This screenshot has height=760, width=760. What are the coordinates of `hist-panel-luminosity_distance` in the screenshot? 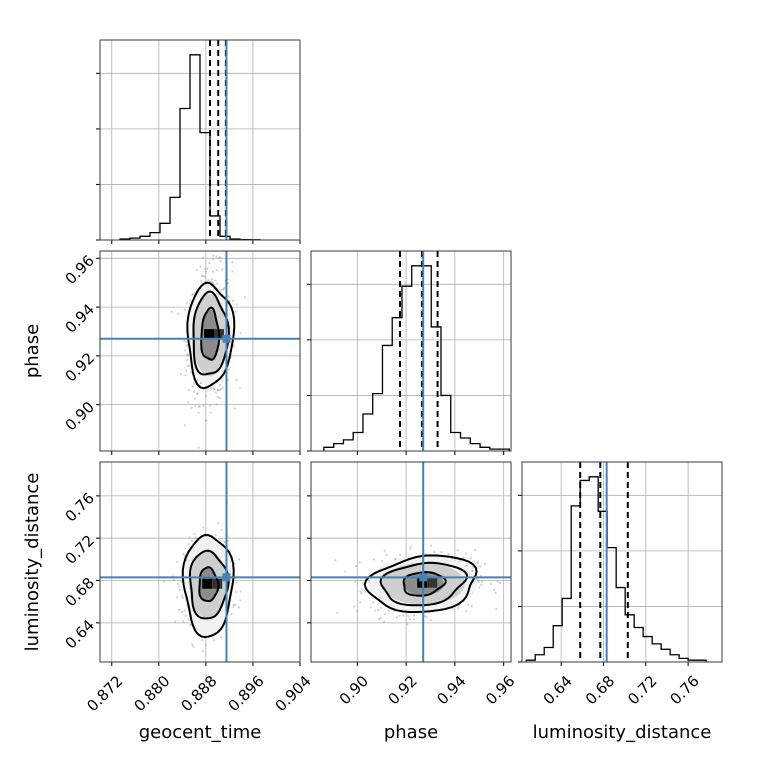 It's located at (620, 563).